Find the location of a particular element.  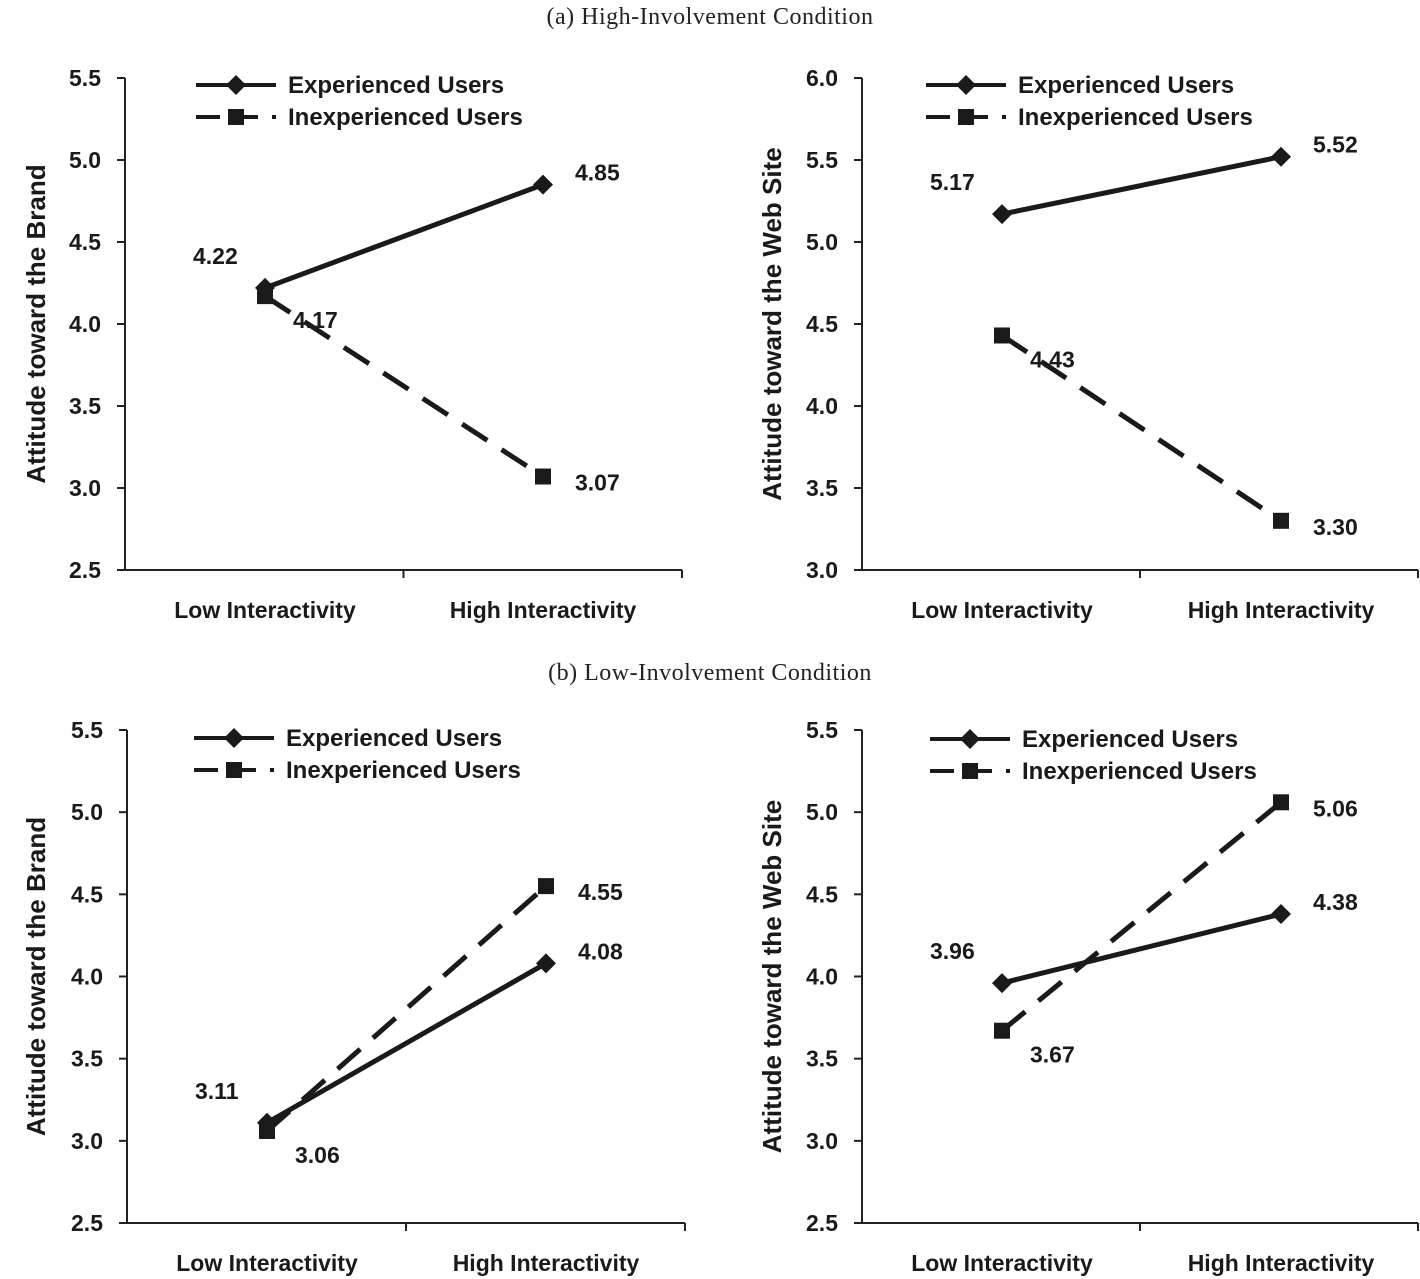

data-label: 4.85 is located at coordinates (597, 173).